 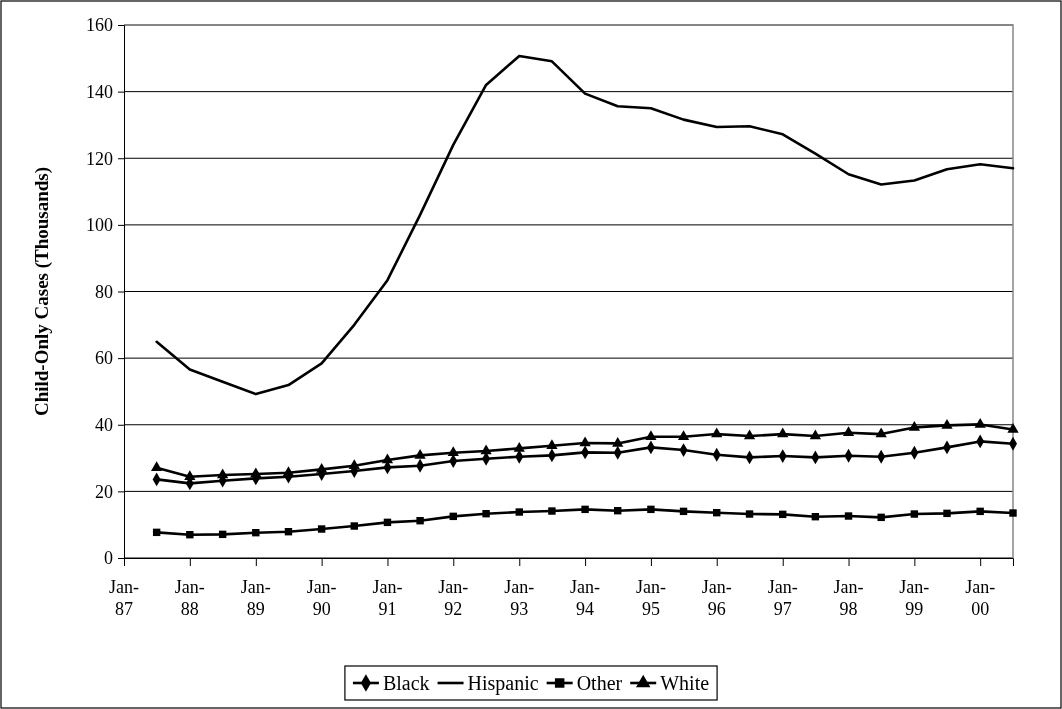 What do you see at coordinates (519, 598) in the screenshot?
I see `x-tick-label: Jan-93` at bounding box center [519, 598].